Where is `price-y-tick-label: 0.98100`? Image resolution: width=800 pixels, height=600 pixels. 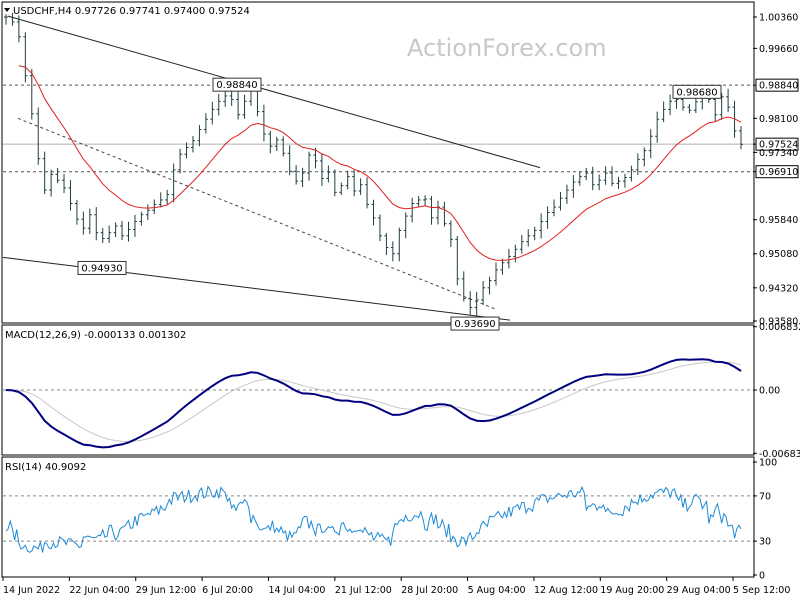
price-y-tick-label: 0.98100 is located at coordinates (778, 119).